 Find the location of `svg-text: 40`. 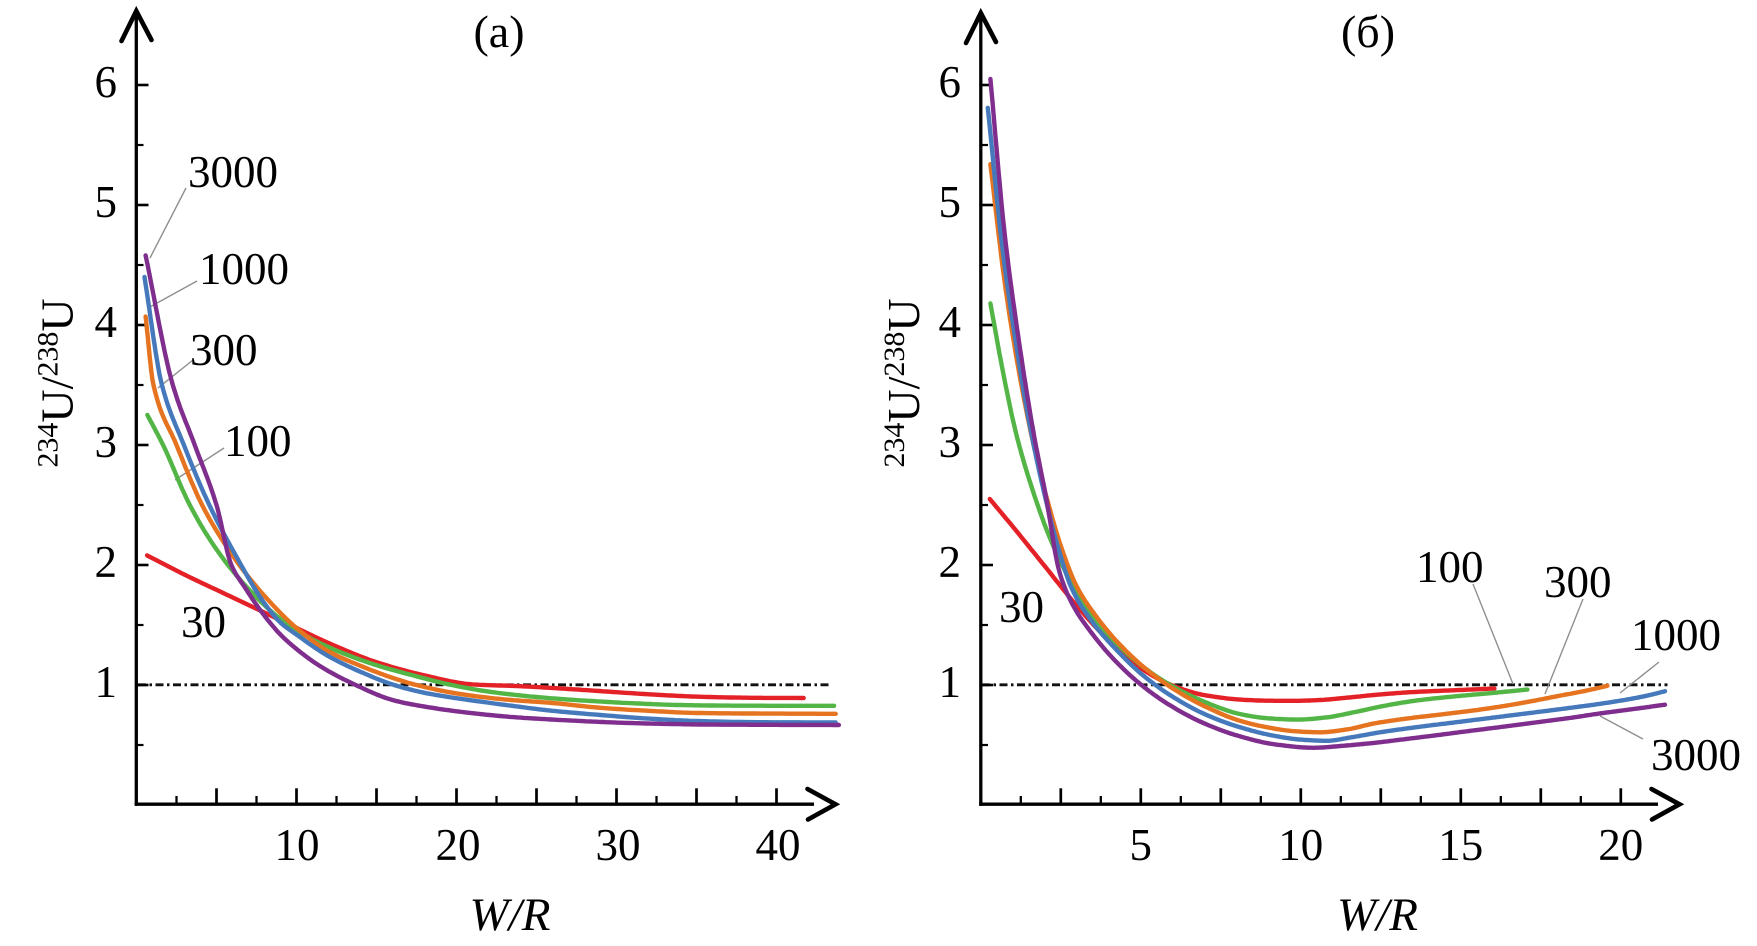

svg-text: 40 is located at coordinates (778, 845).